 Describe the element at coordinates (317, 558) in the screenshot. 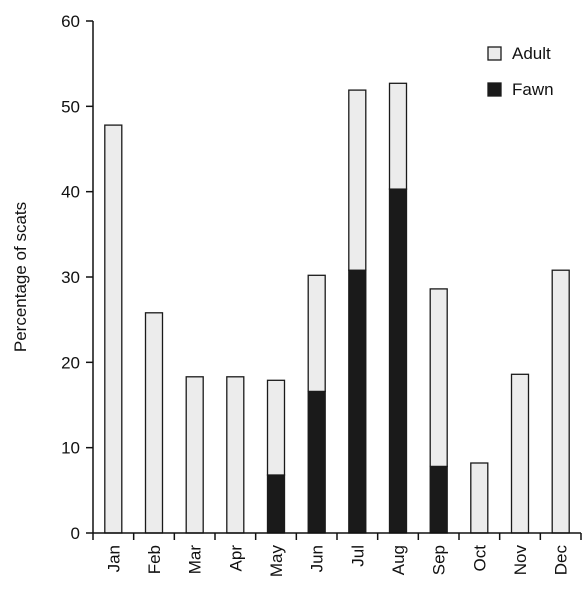

I see `x-tick-label-jun: Jun` at that location.